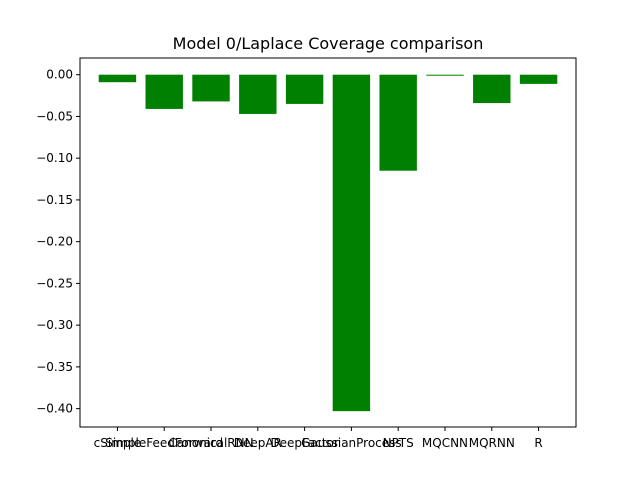 Image resolution: width=640 pixels, height=480 pixels. What do you see at coordinates (351, 443) in the screenshot?
I see `x-tick-label-5: GaussianProcess` at bounding box center [351, 443].